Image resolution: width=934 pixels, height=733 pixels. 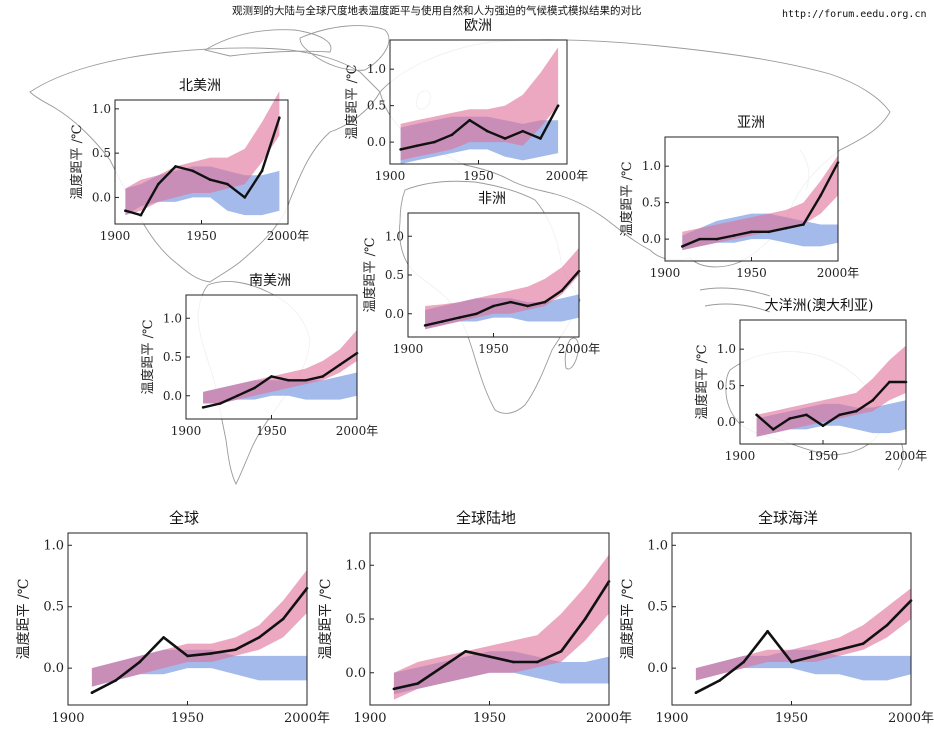 What do you see at coordinates (788, 518) in the screenshot?
I see `chart-title: 全球海洋` at bounding box center [788, 518].